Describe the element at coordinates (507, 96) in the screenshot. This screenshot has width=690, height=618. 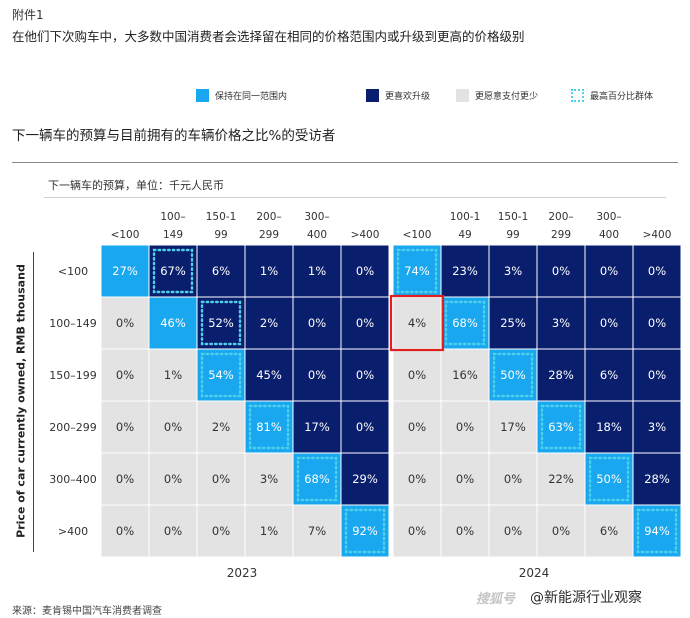
I see `legend-down-label: 更愿意支付更少` at that location.